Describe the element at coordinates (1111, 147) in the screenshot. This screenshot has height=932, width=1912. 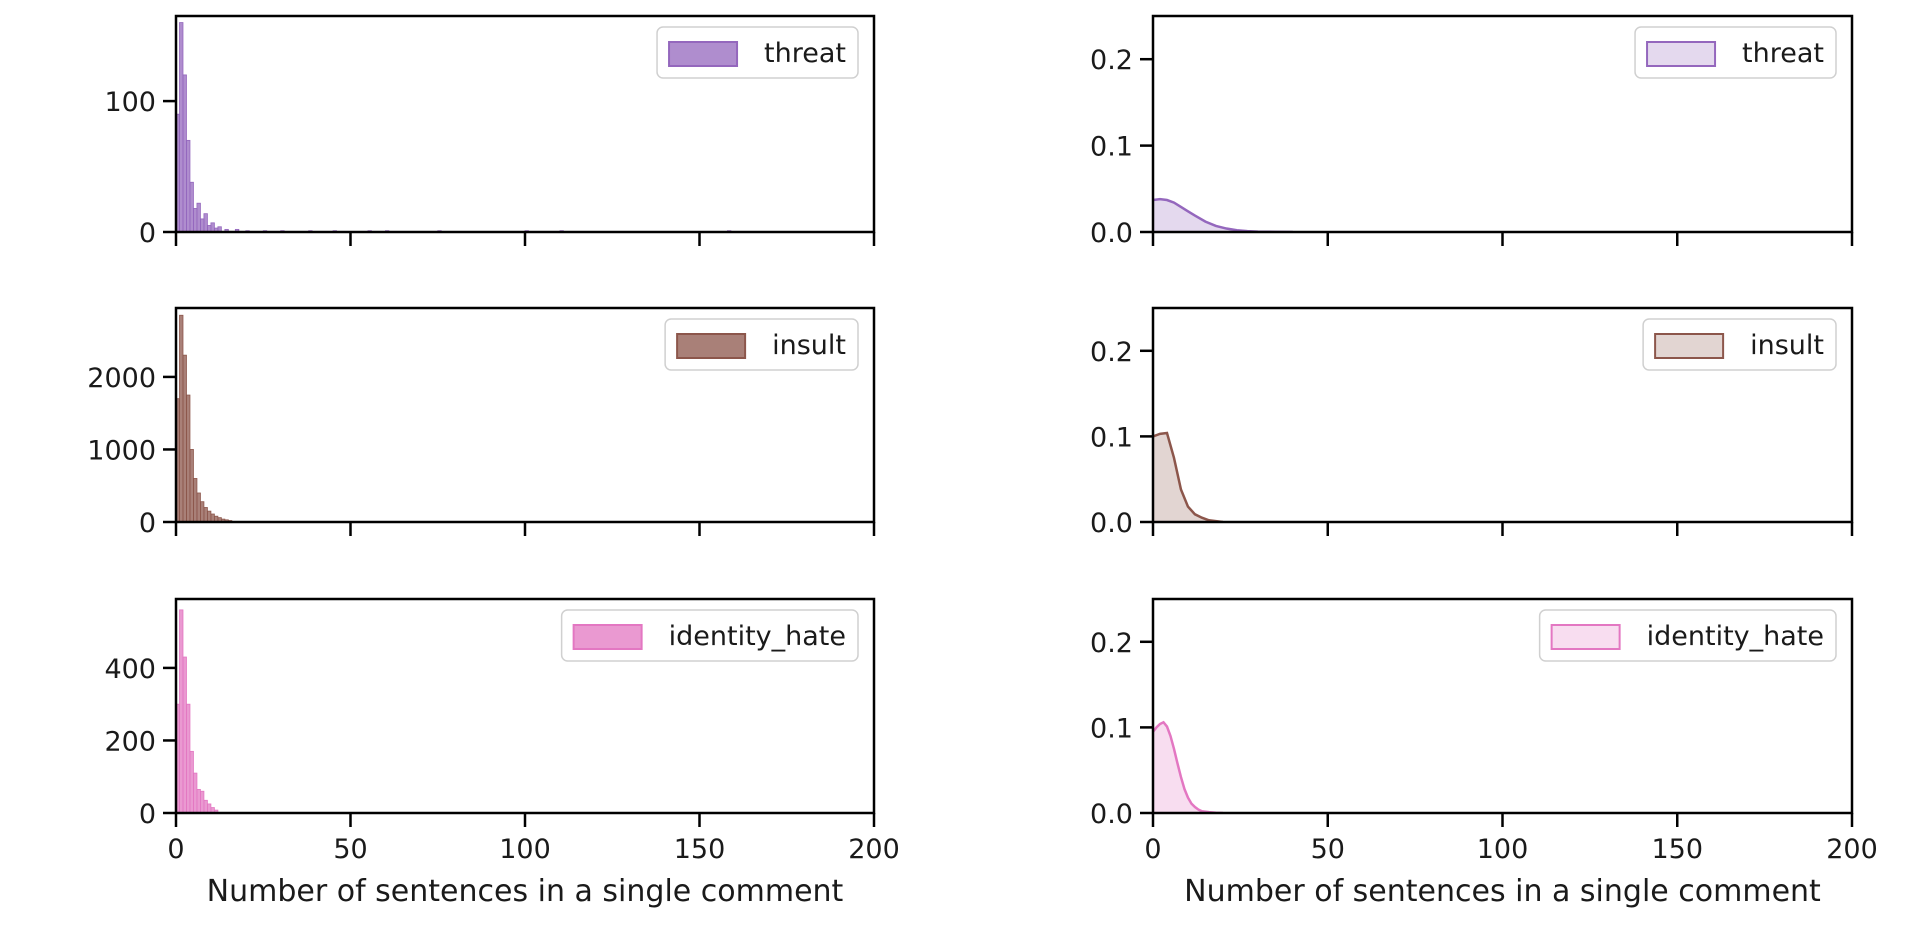
I see `chart-4-y-tick-label: 0.1` at that location.